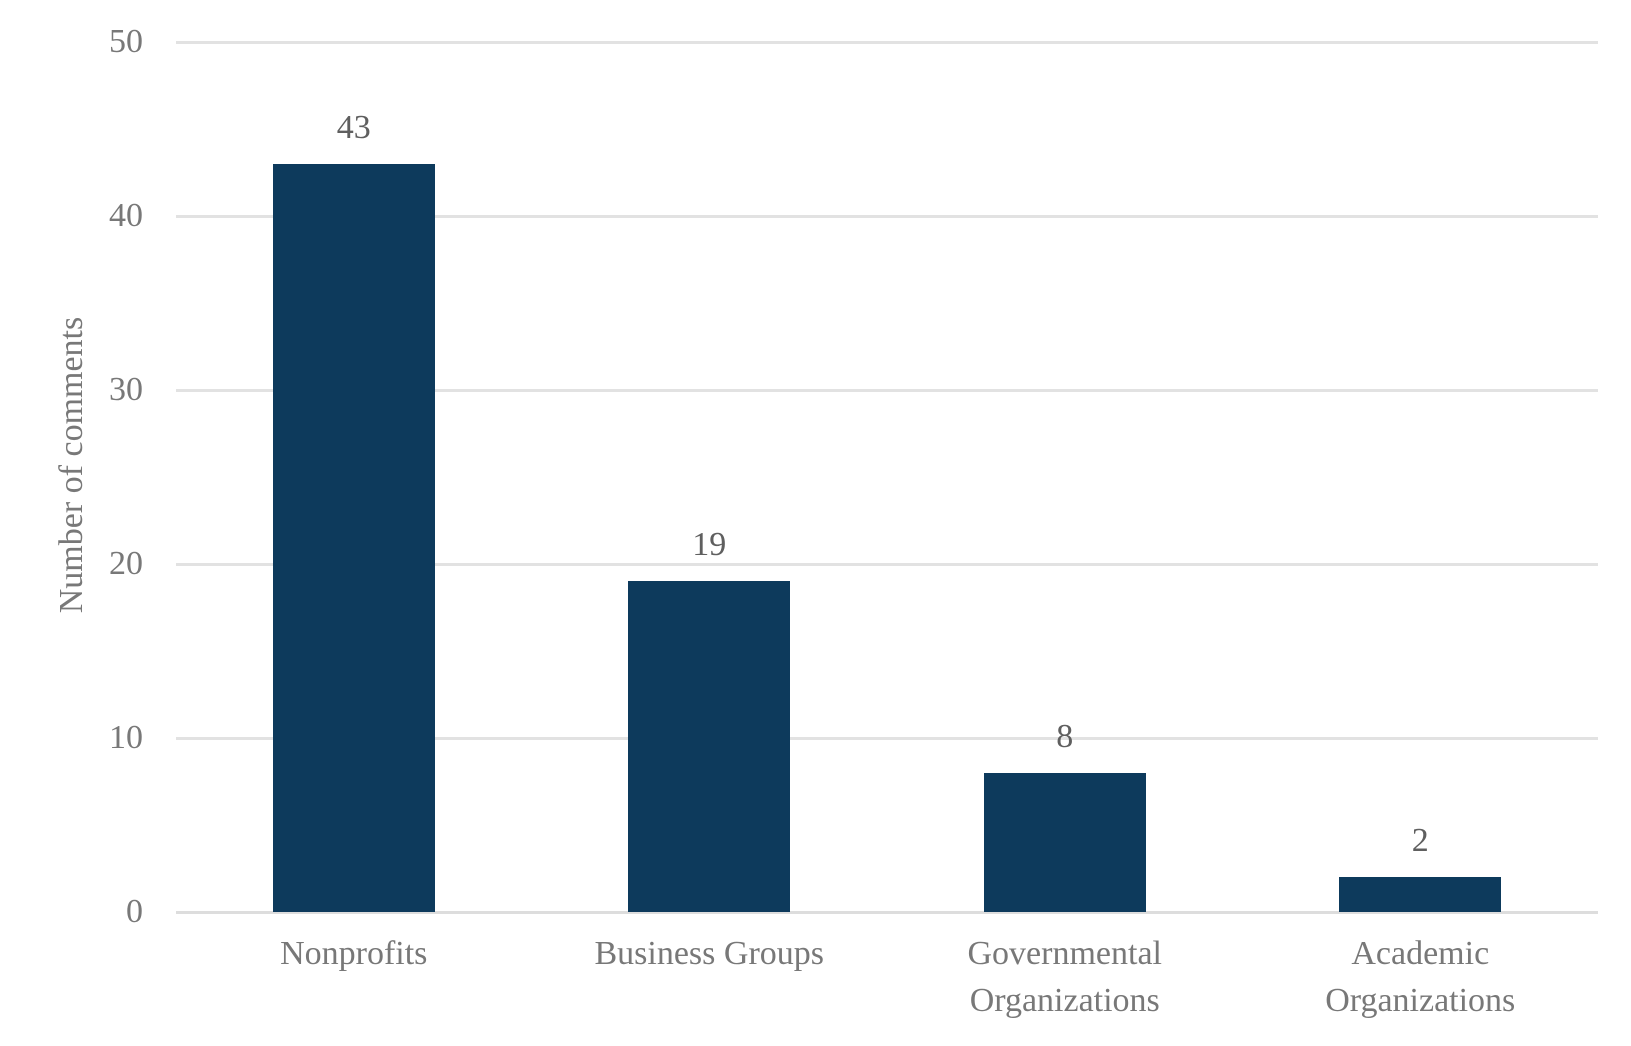 This screenshot has width=1631, height=1046. I want to click on bar-value-label: 2, so click(1420, 841).